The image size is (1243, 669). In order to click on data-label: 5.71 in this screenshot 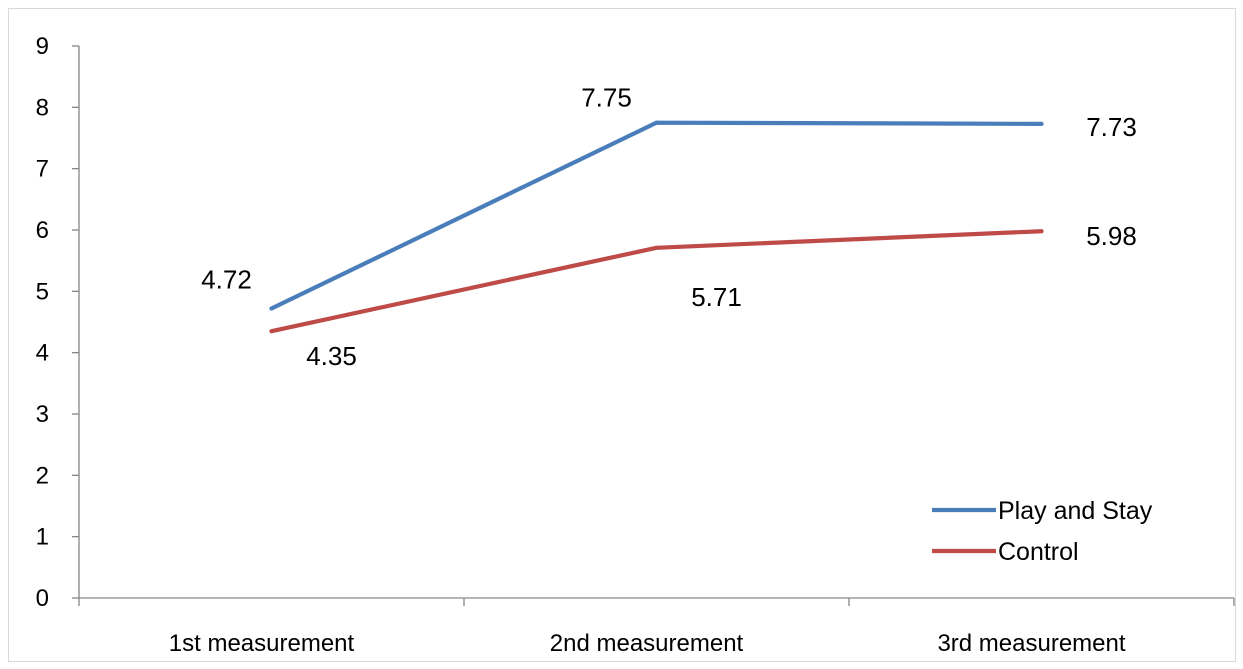, I will do `click(716, 297)`.